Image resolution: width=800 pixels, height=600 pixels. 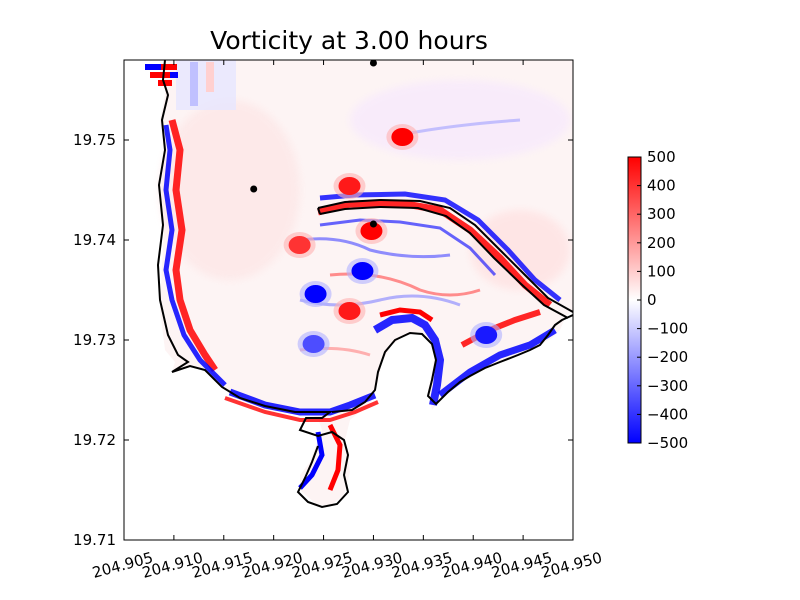 What do you see at coordinates (661, 271) in the screenshot?
I see `colorbar-tick-label: 100` at bounding box center [661, 271].